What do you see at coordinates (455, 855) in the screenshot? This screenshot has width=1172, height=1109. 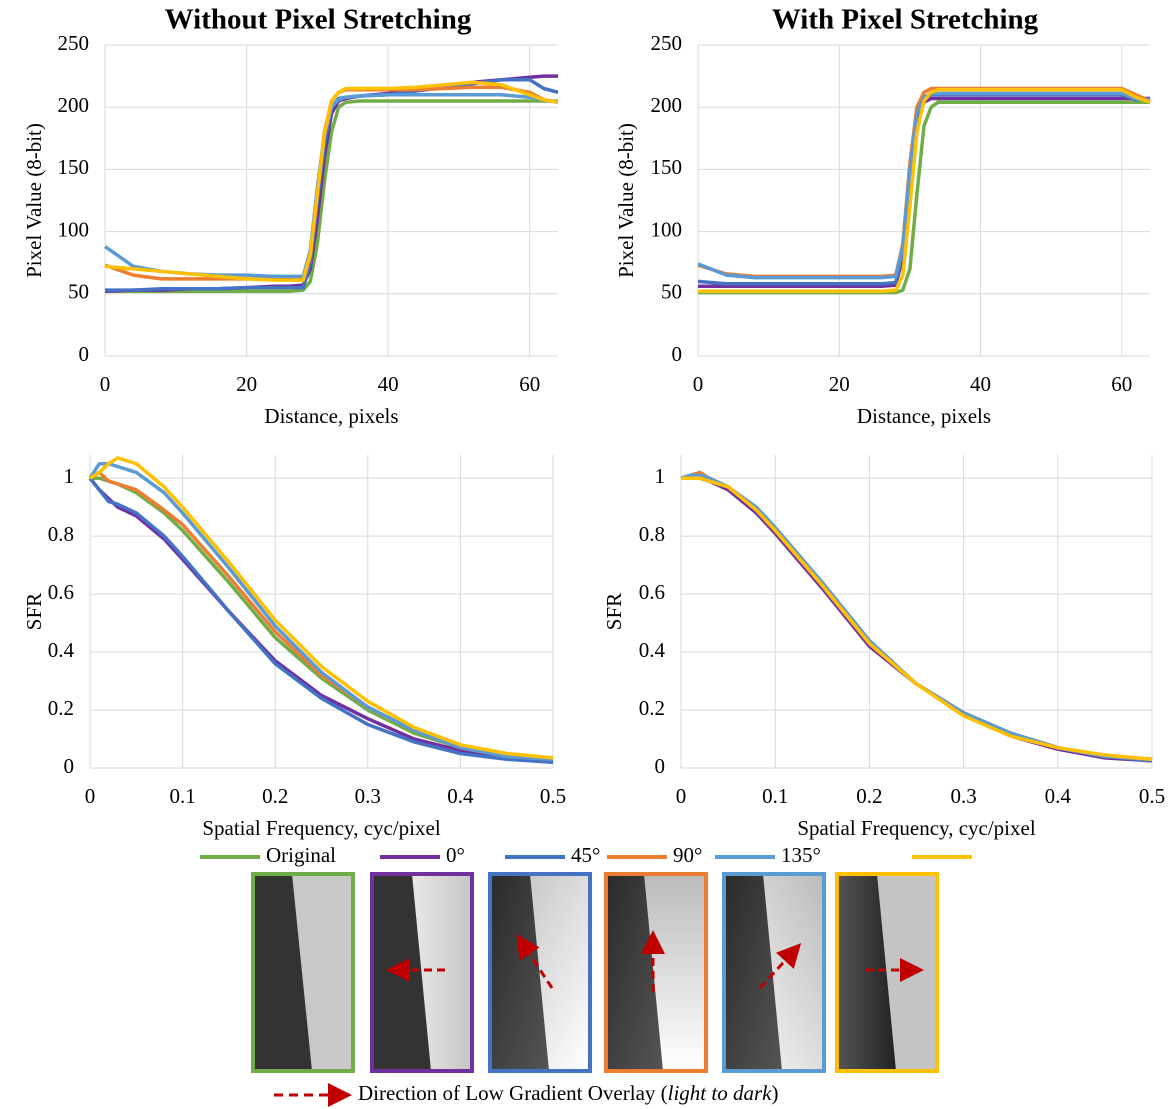 I see `legend-label: 0°` at bounding box center [455, 855].